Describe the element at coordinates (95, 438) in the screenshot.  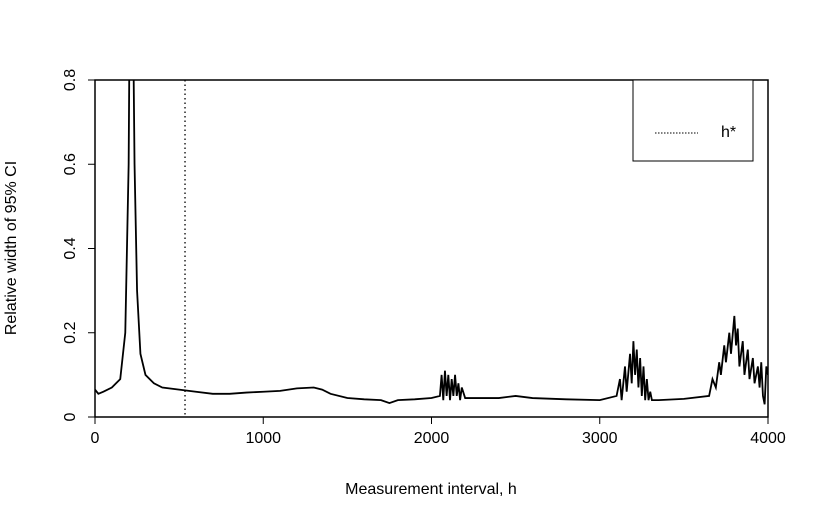
I see `x-tick-label: 0` at that location.